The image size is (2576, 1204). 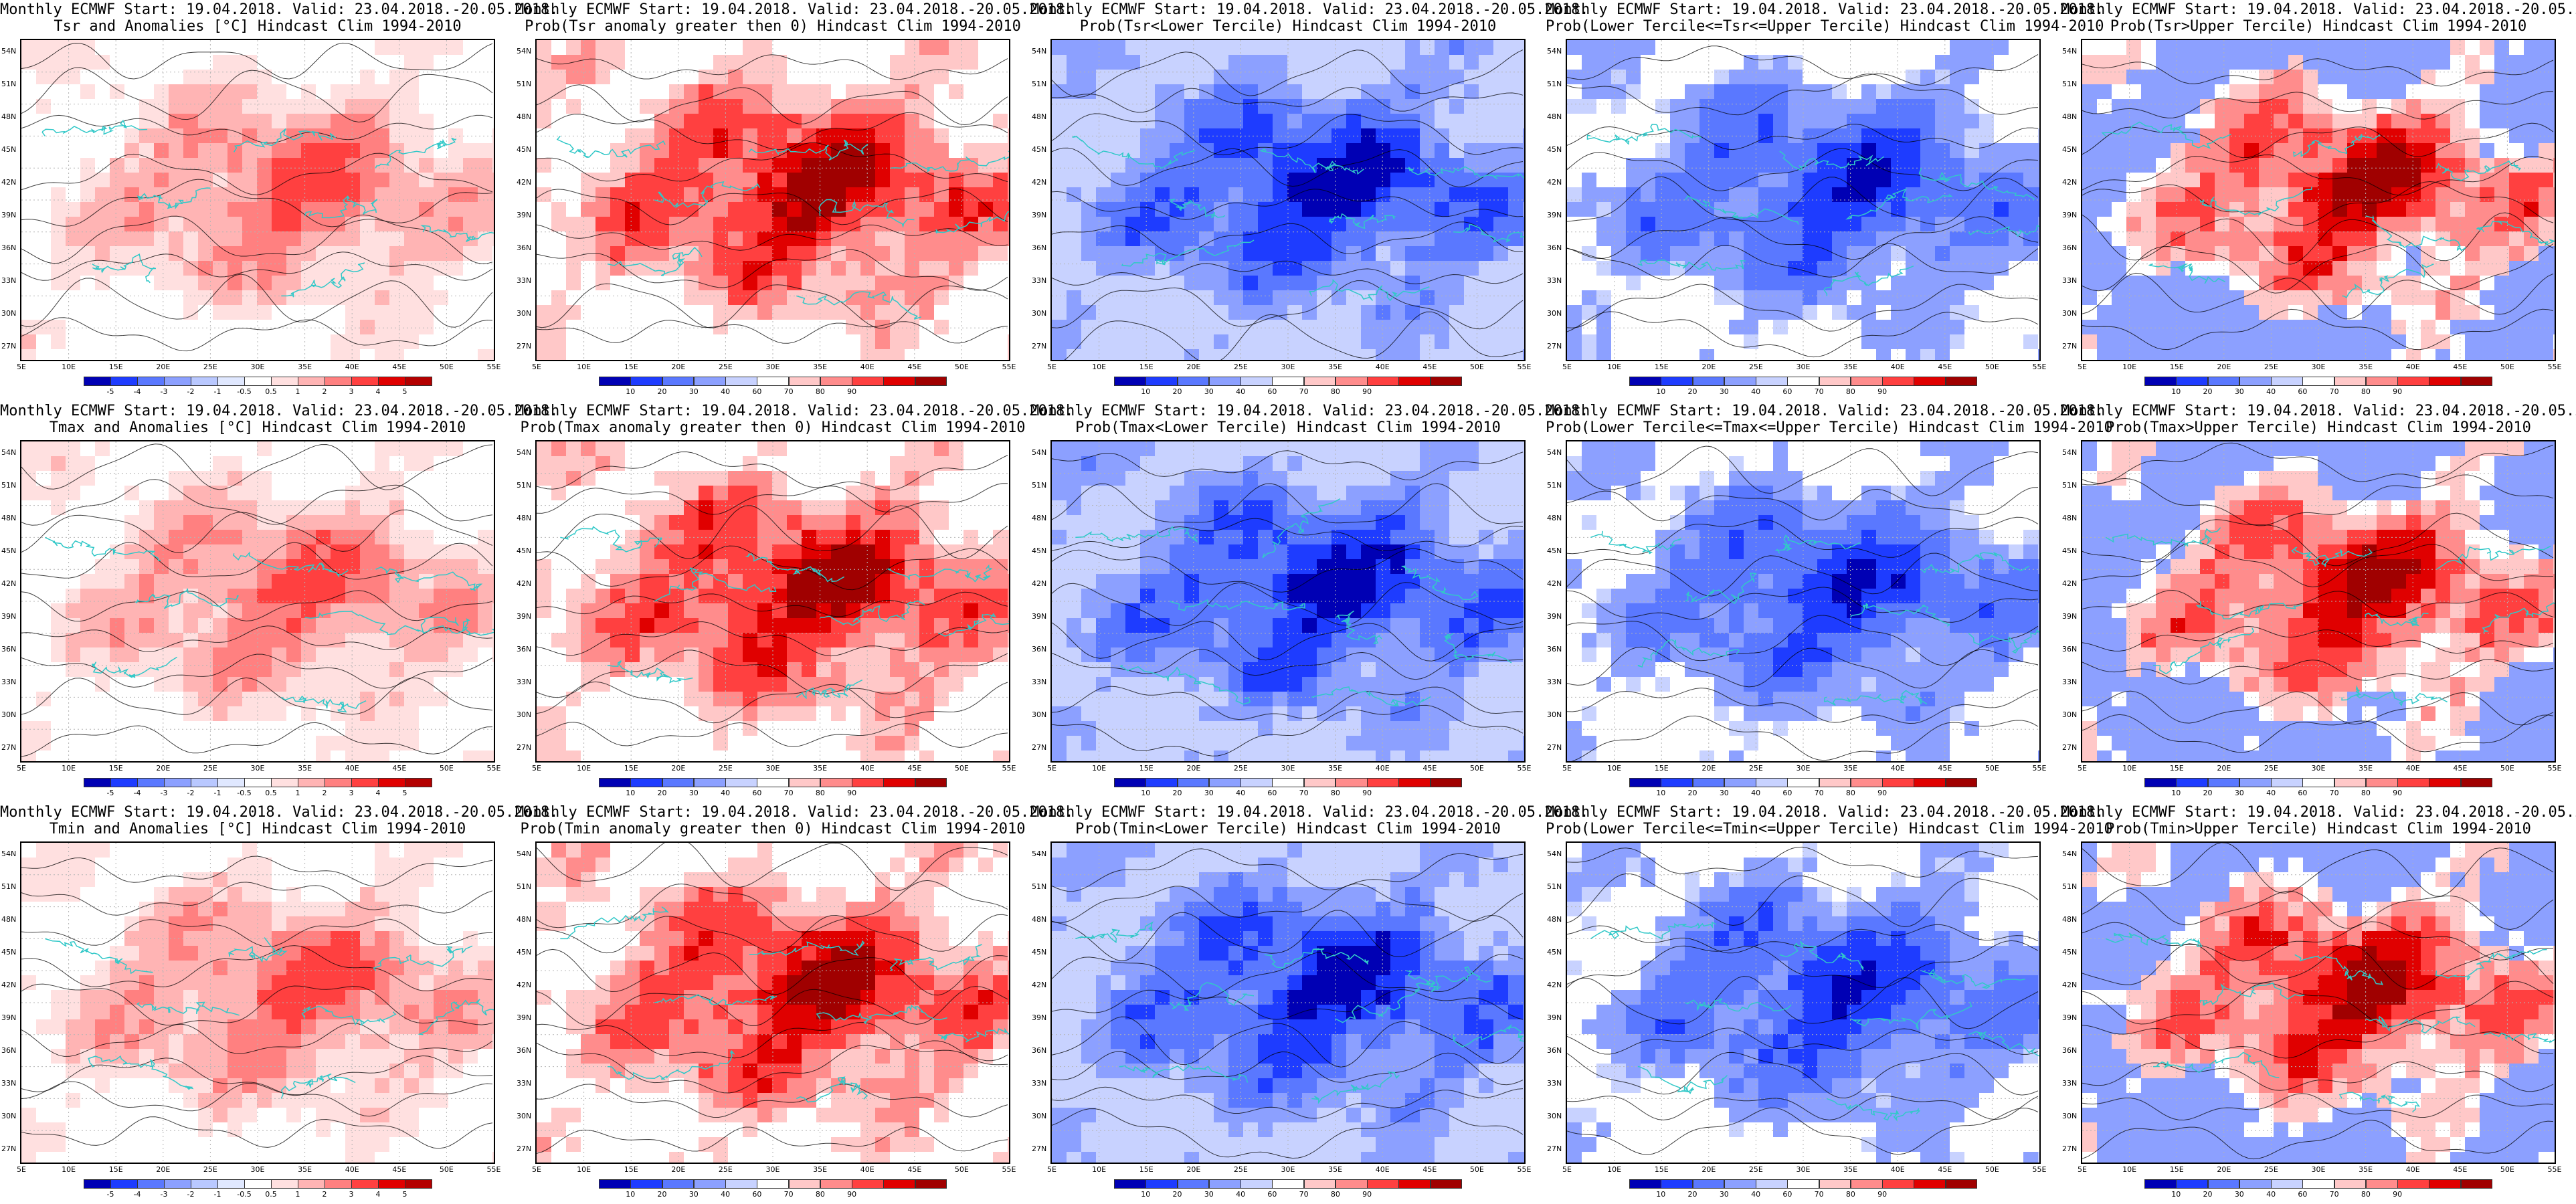 I want to click on longitude-label: 40E, so click(x=352, y=367).